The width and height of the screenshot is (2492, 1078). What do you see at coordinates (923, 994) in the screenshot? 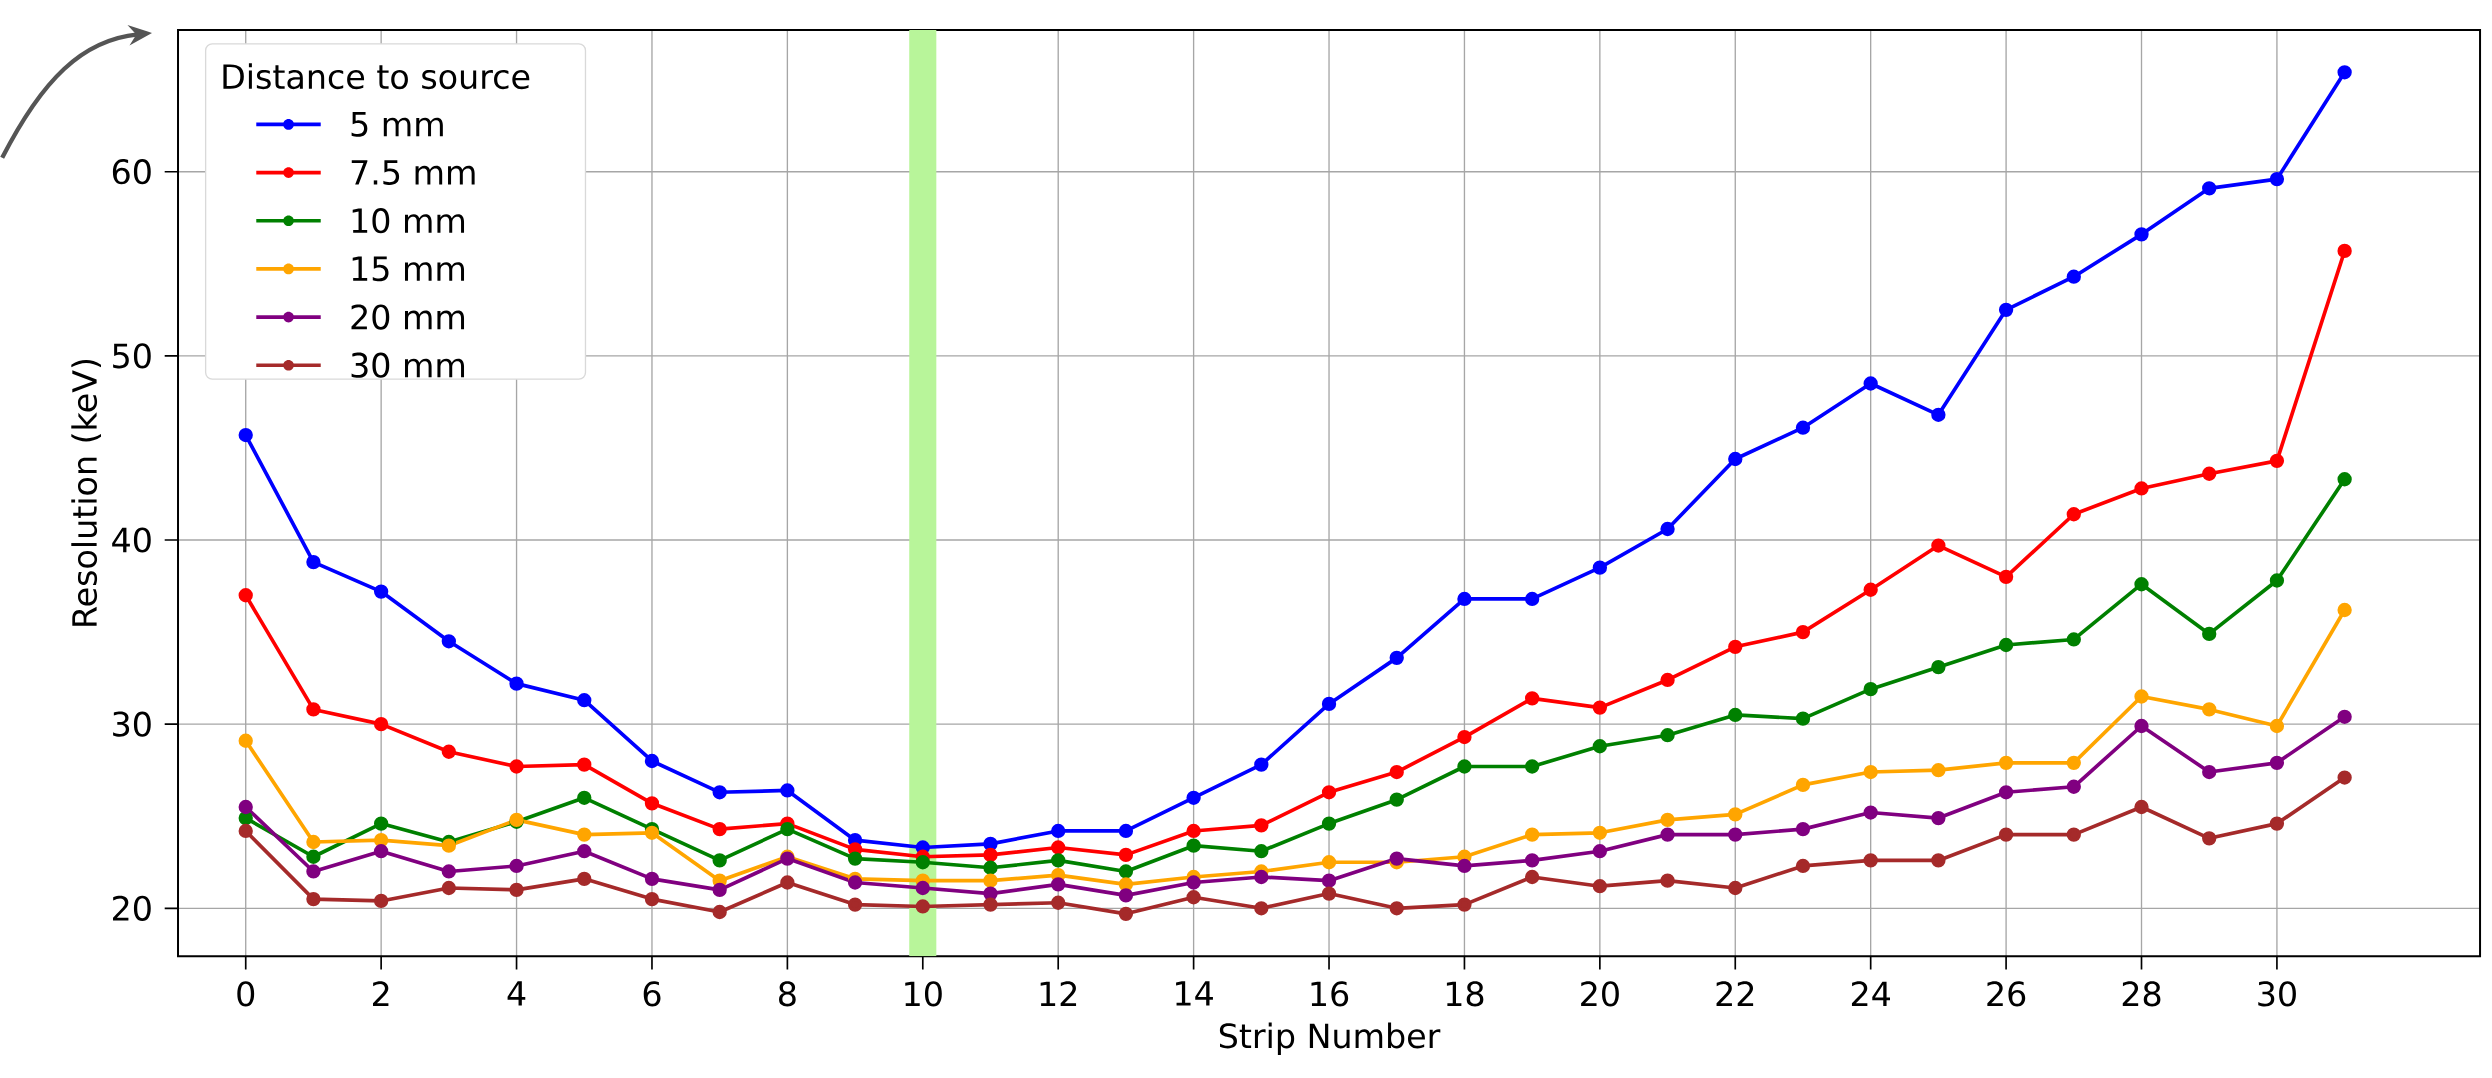
I see `x-tick-label: 10` at bounding box center [923, 994].